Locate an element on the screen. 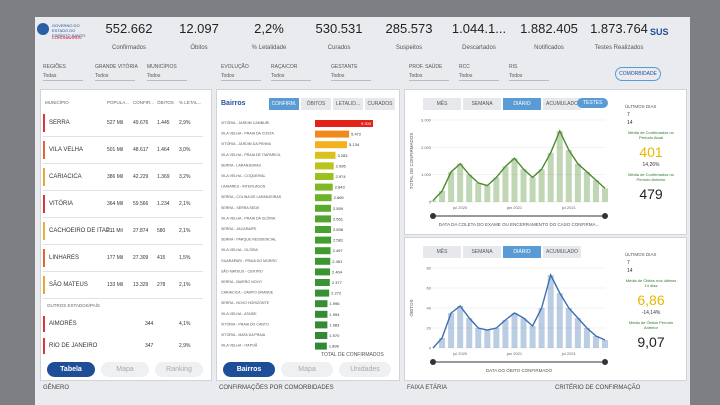 Image resolution: width=720 pixels, height=405 pixels. y-axis-title: TOTAL DE CONFIRMADOS is located at coordinates (411, 161).